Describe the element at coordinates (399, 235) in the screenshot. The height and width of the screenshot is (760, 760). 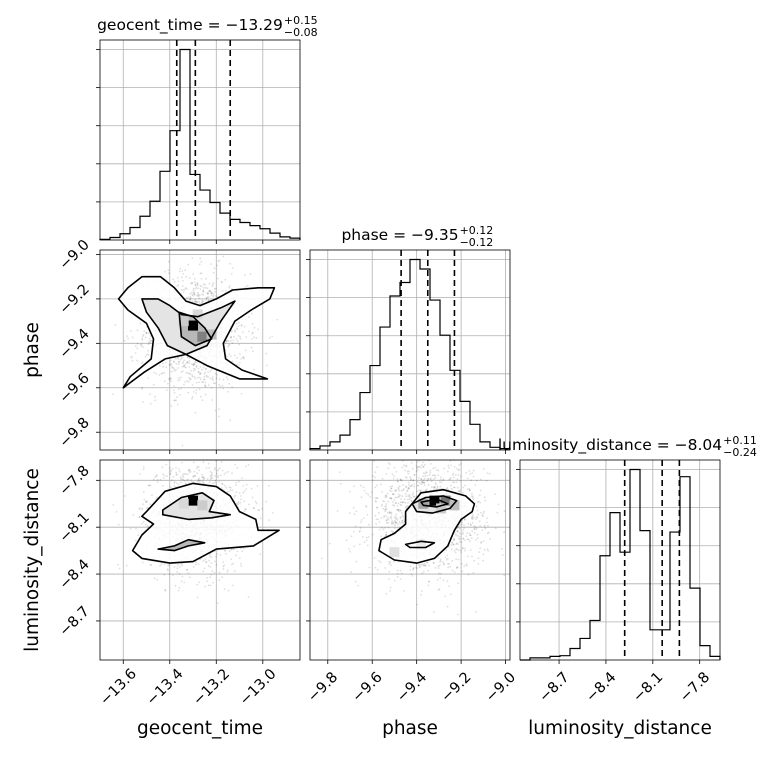
I see `title-main: phase = −9.35` at that location.